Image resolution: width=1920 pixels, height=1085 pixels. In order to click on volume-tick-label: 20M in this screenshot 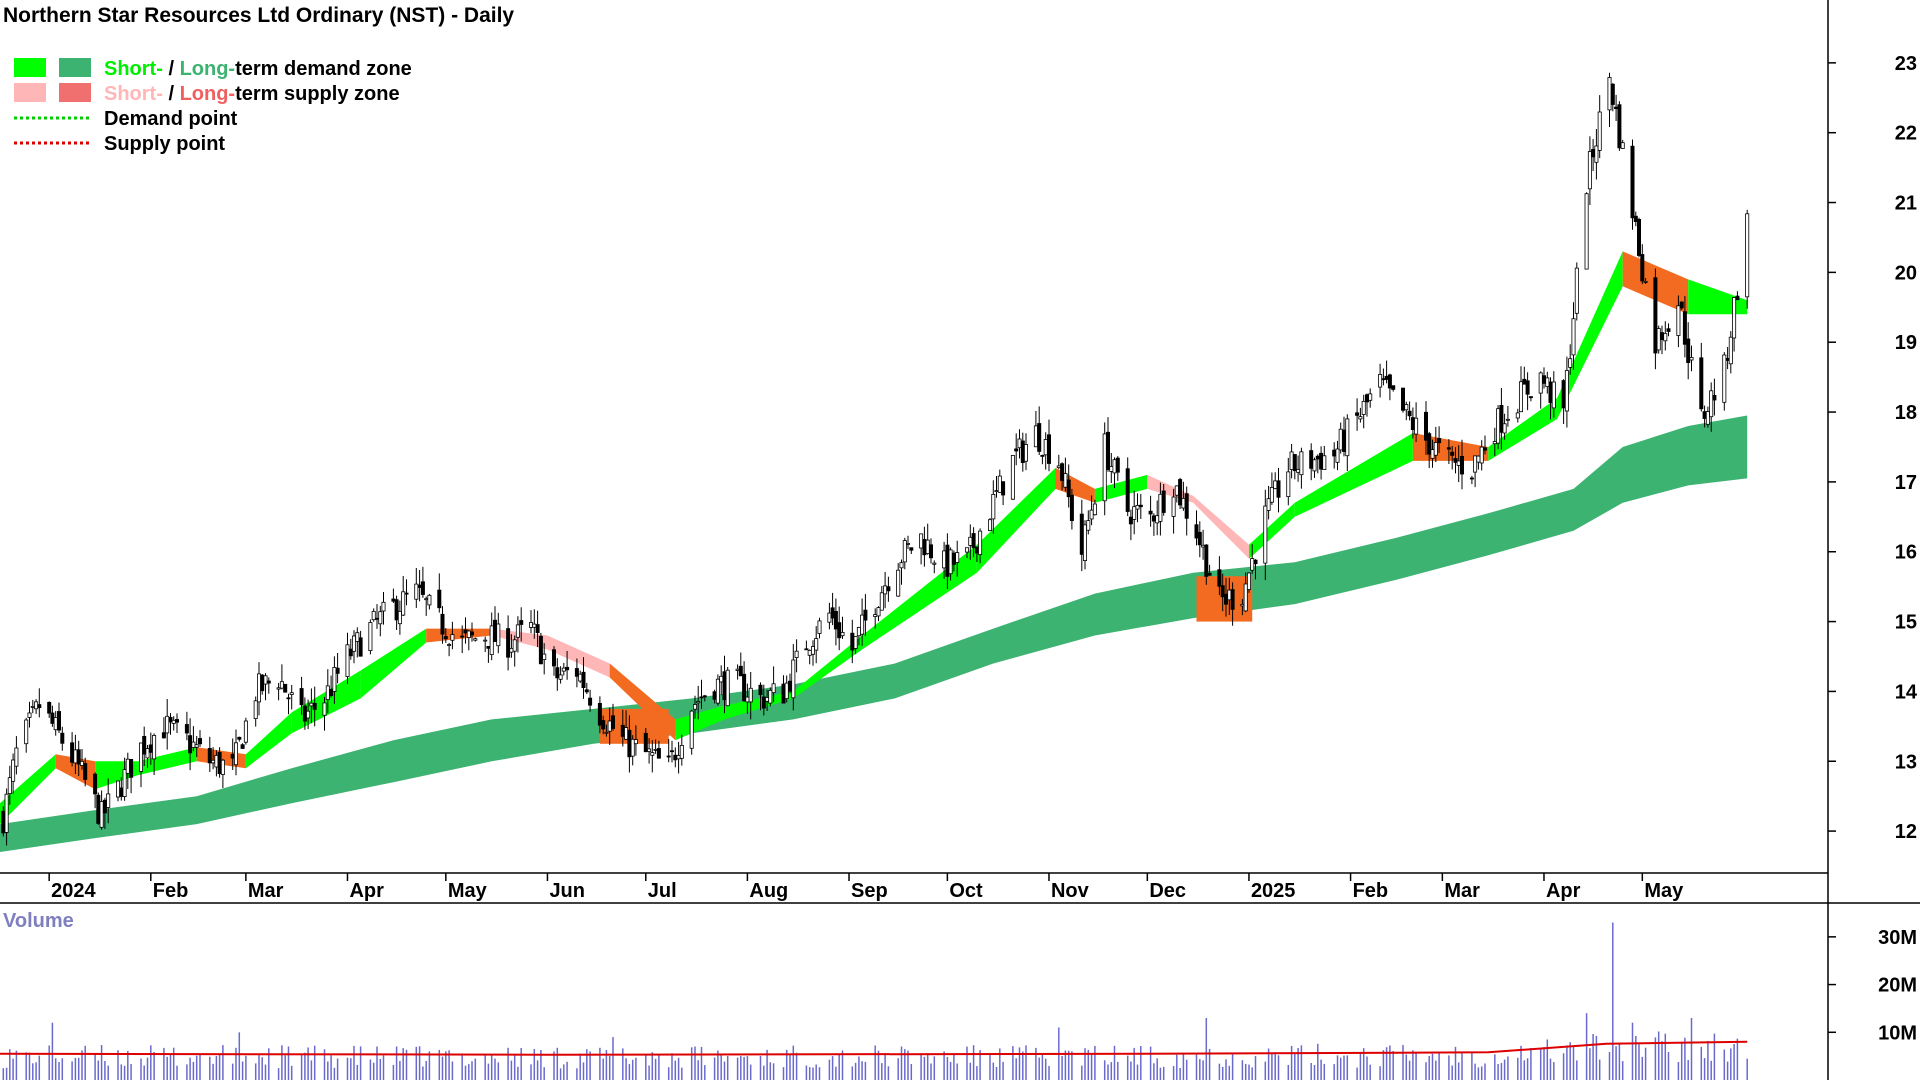, I will do `click(1897, 986)`.